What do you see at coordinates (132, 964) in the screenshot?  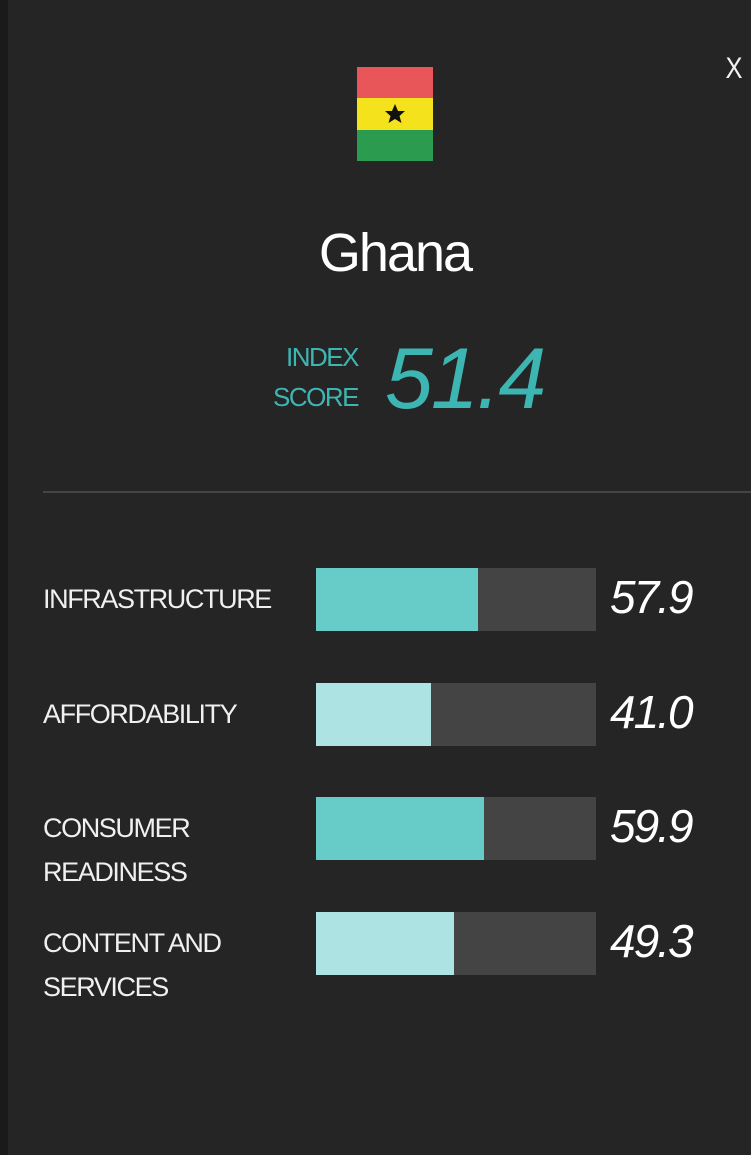 I see `row-label: CONTENT AND SERVICES` at bounding box center [132, 964].